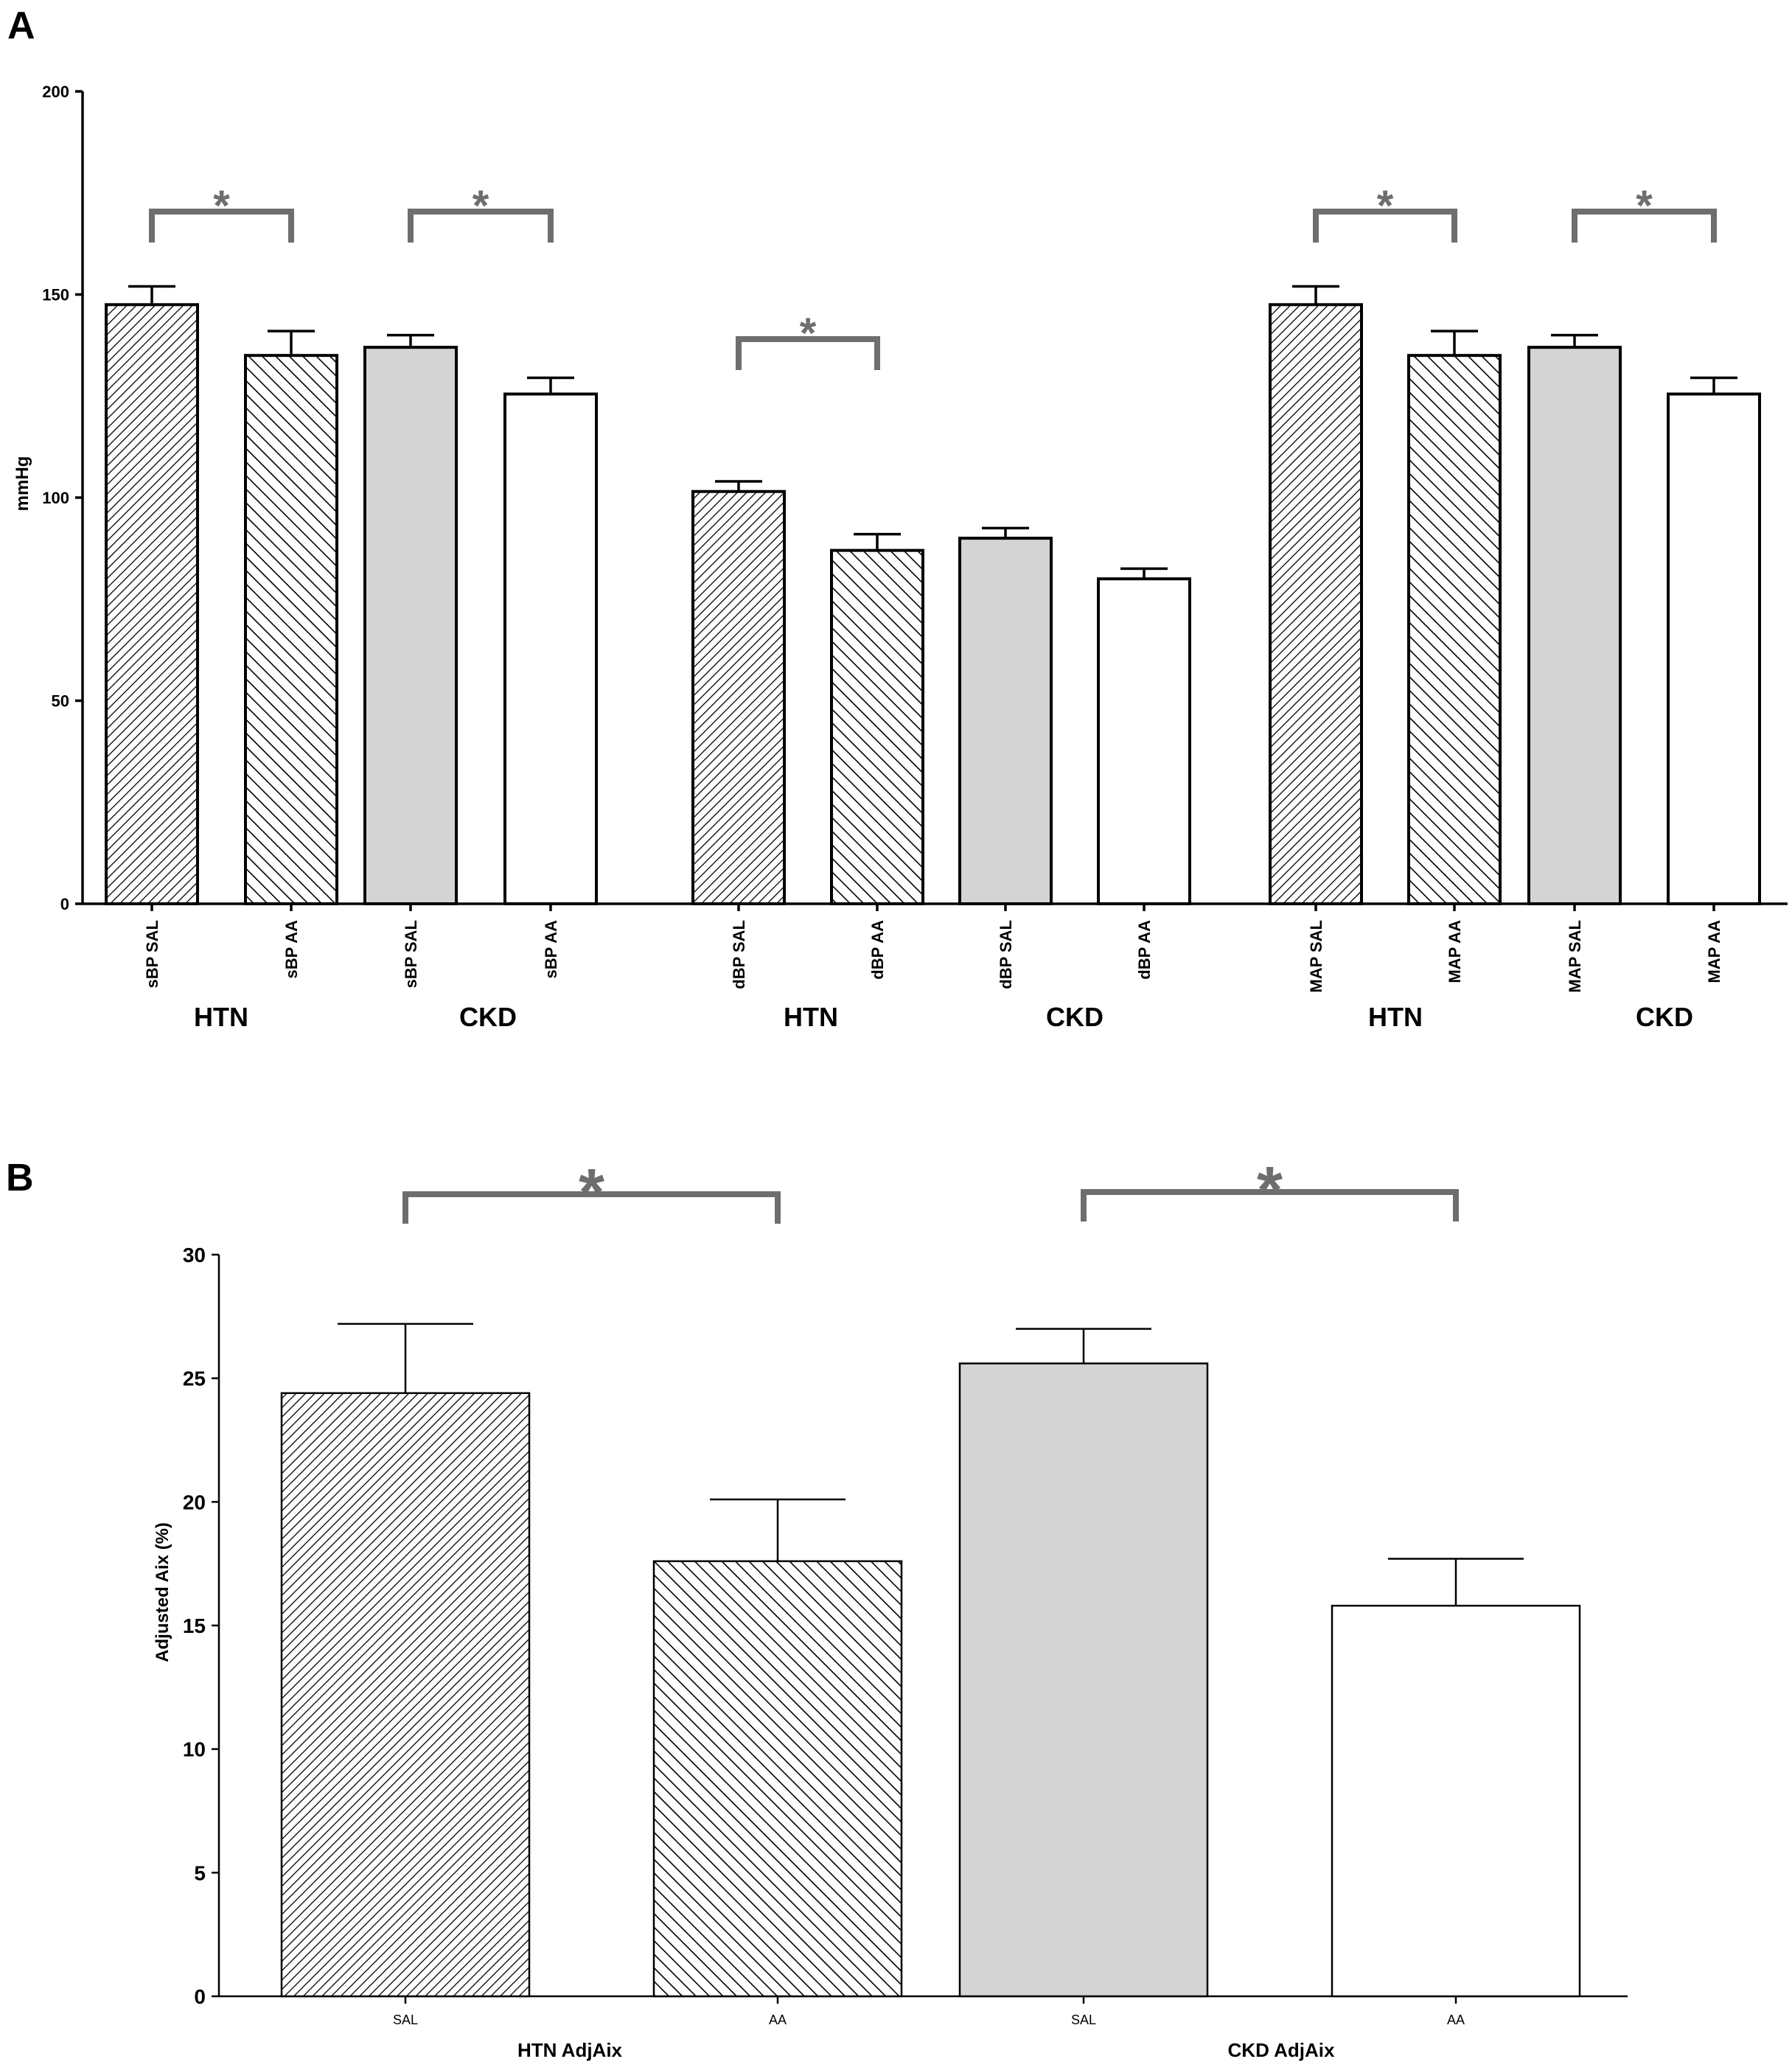 The image size is (1792, 2070). What do you see at coordinates (194, 1502) in the screenshot?
I see `y-tick-label: 20` at bounding box center [194, 1502].